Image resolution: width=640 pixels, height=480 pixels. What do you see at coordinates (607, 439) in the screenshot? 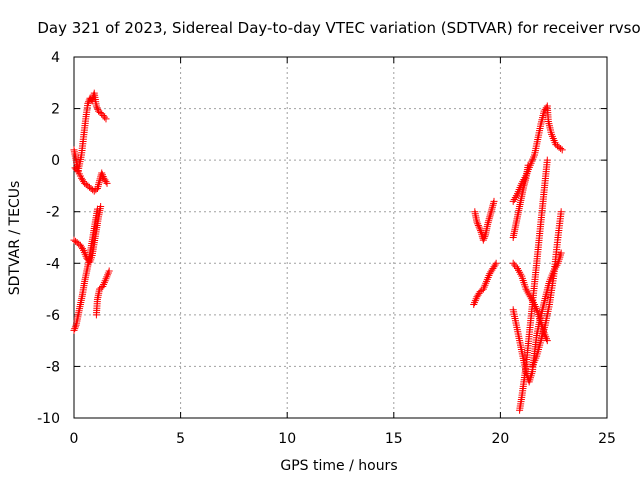
I see `x-tick-label: 25` at bounding box center [607, 439].